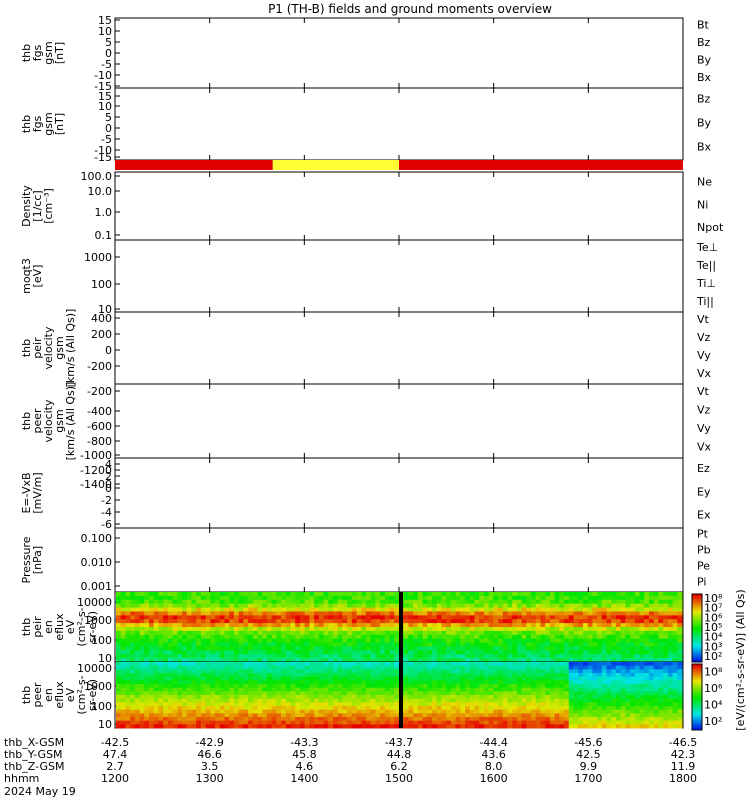  What do you see at coordinates (697, 683) in the screenshot?
I see `colorbar-bottom-swatch` at bounding box center [697, 683].